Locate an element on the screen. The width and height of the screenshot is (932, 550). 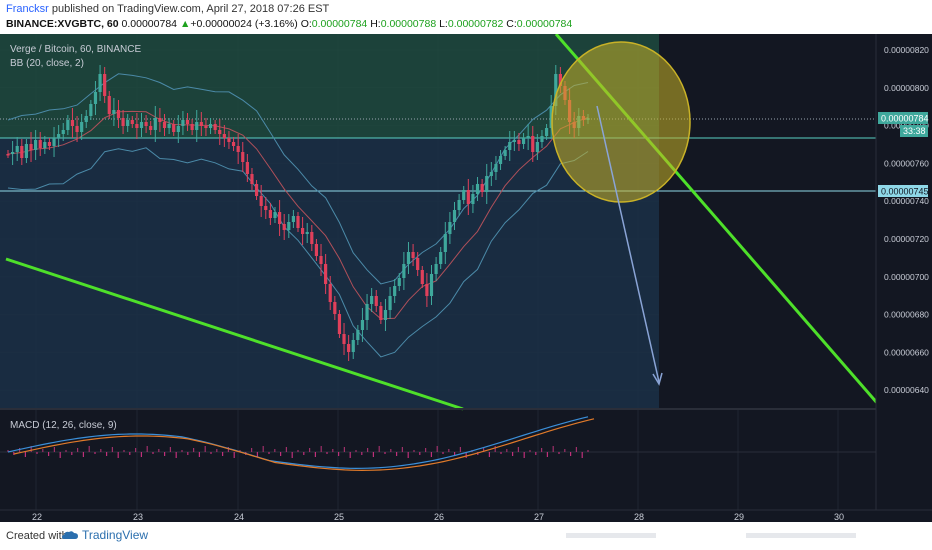
footer-bars is located at coordinates (711, 535).